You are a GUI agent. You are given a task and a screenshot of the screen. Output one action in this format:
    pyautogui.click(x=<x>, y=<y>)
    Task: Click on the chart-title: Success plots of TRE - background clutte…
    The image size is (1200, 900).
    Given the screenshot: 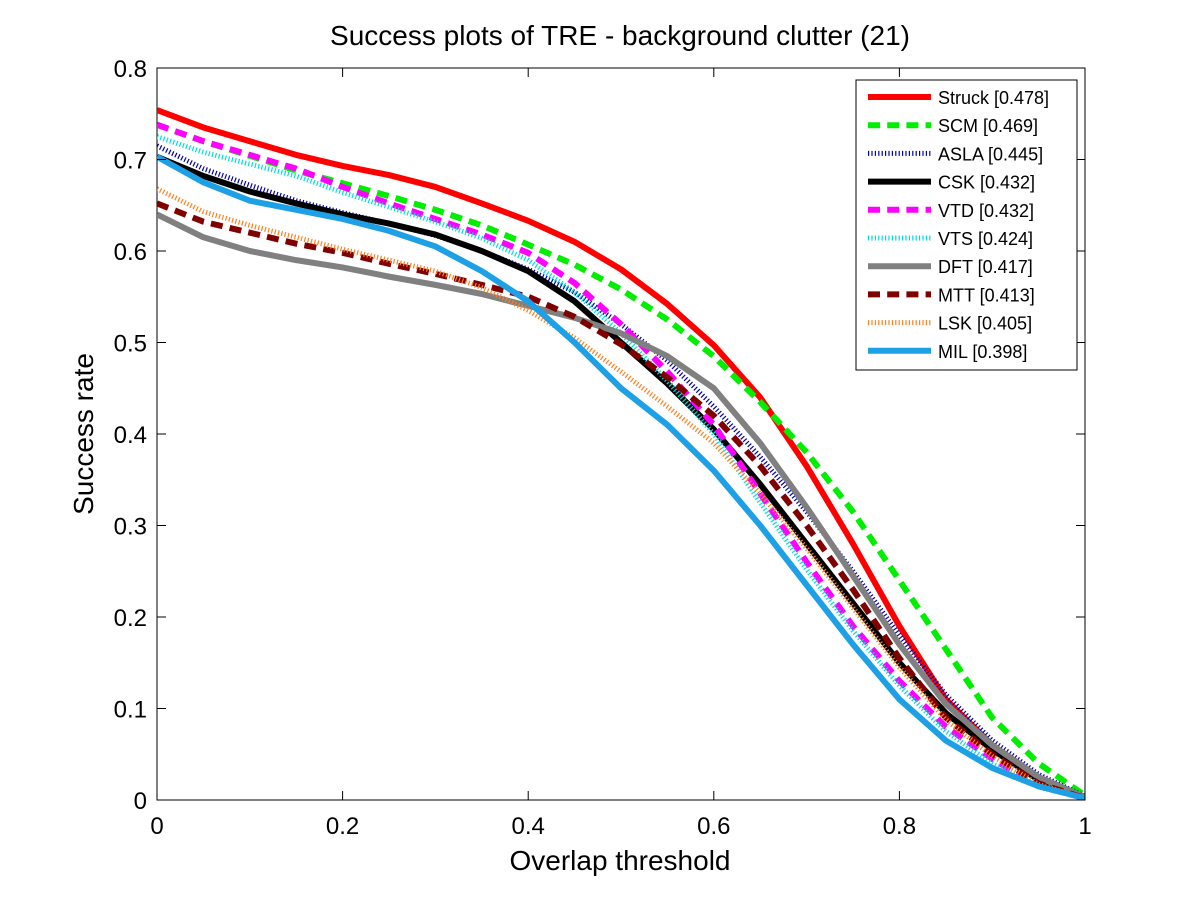 What is the action you would take?
    pyautogui.click(x=620, y=35)
    